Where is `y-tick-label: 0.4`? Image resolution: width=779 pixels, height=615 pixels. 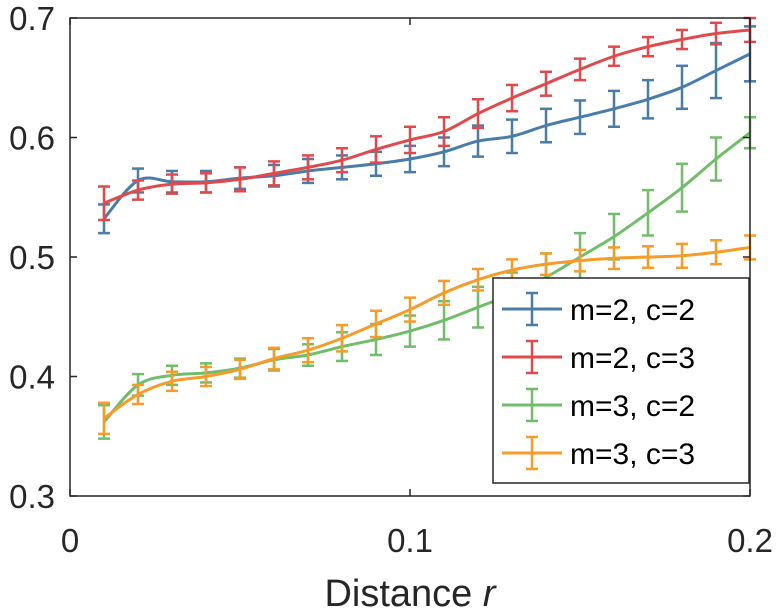
y-tick-label: 0.4 is located at coordinates (32, 377).